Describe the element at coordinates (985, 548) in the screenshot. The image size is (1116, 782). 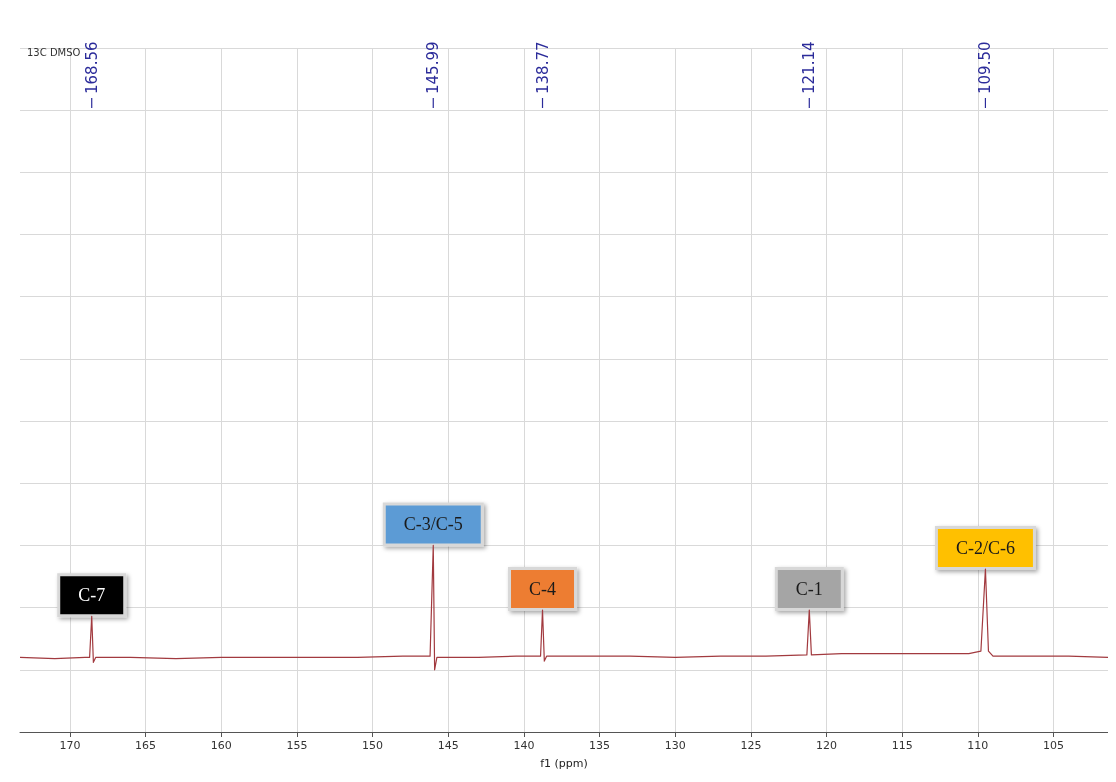
I see `annotation: C-2/C-6` at that location.